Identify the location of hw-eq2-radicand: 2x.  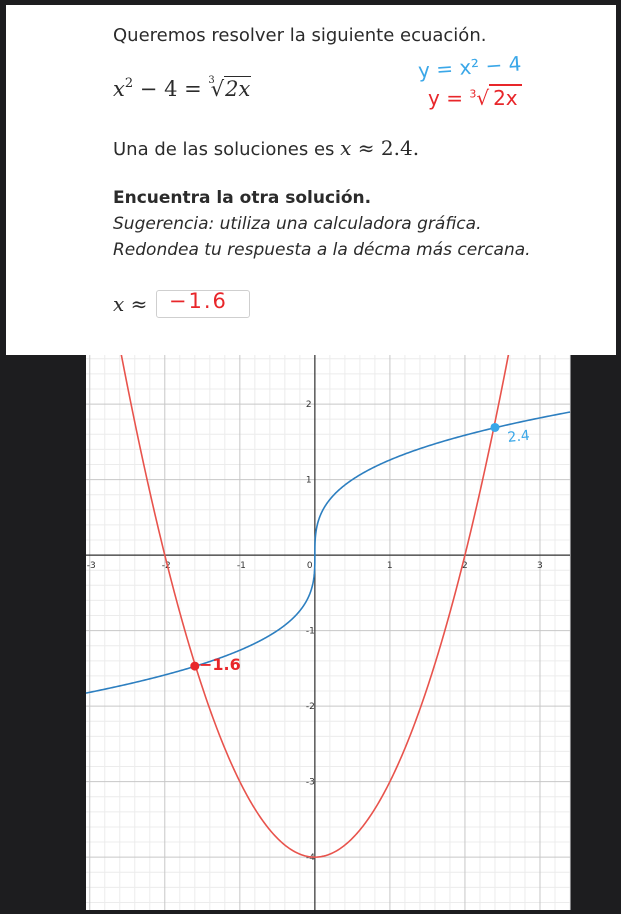
(505, 97).